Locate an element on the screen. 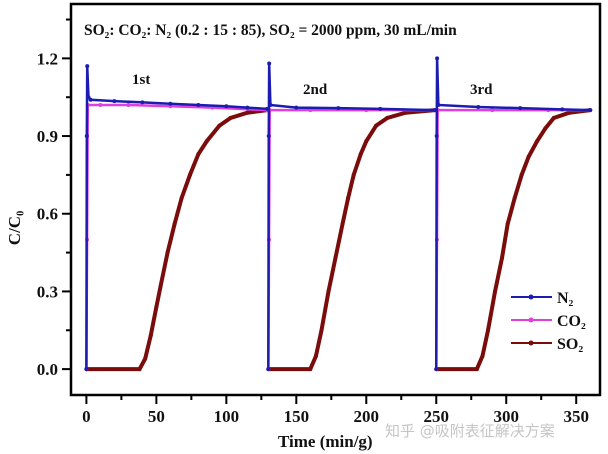 The image size is (608, 454). x-tick-label: 200 is located at coordinates (367, 416).